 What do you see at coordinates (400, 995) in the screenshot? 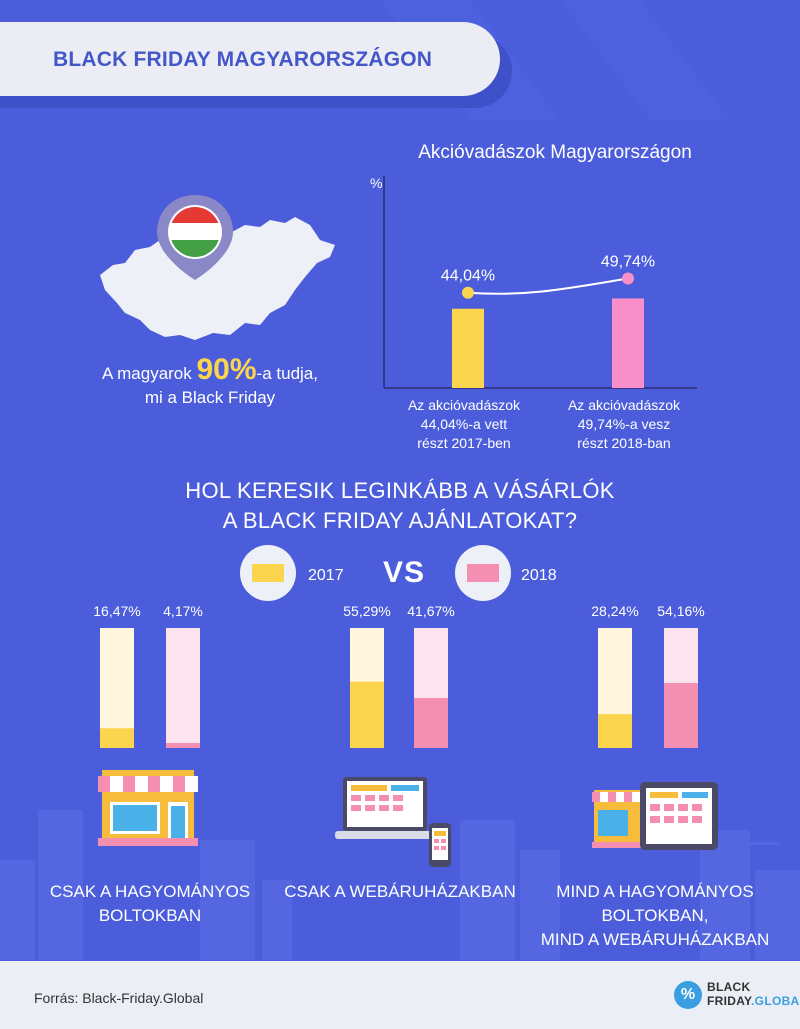
I see `footer` at bounding box center [400, 995].